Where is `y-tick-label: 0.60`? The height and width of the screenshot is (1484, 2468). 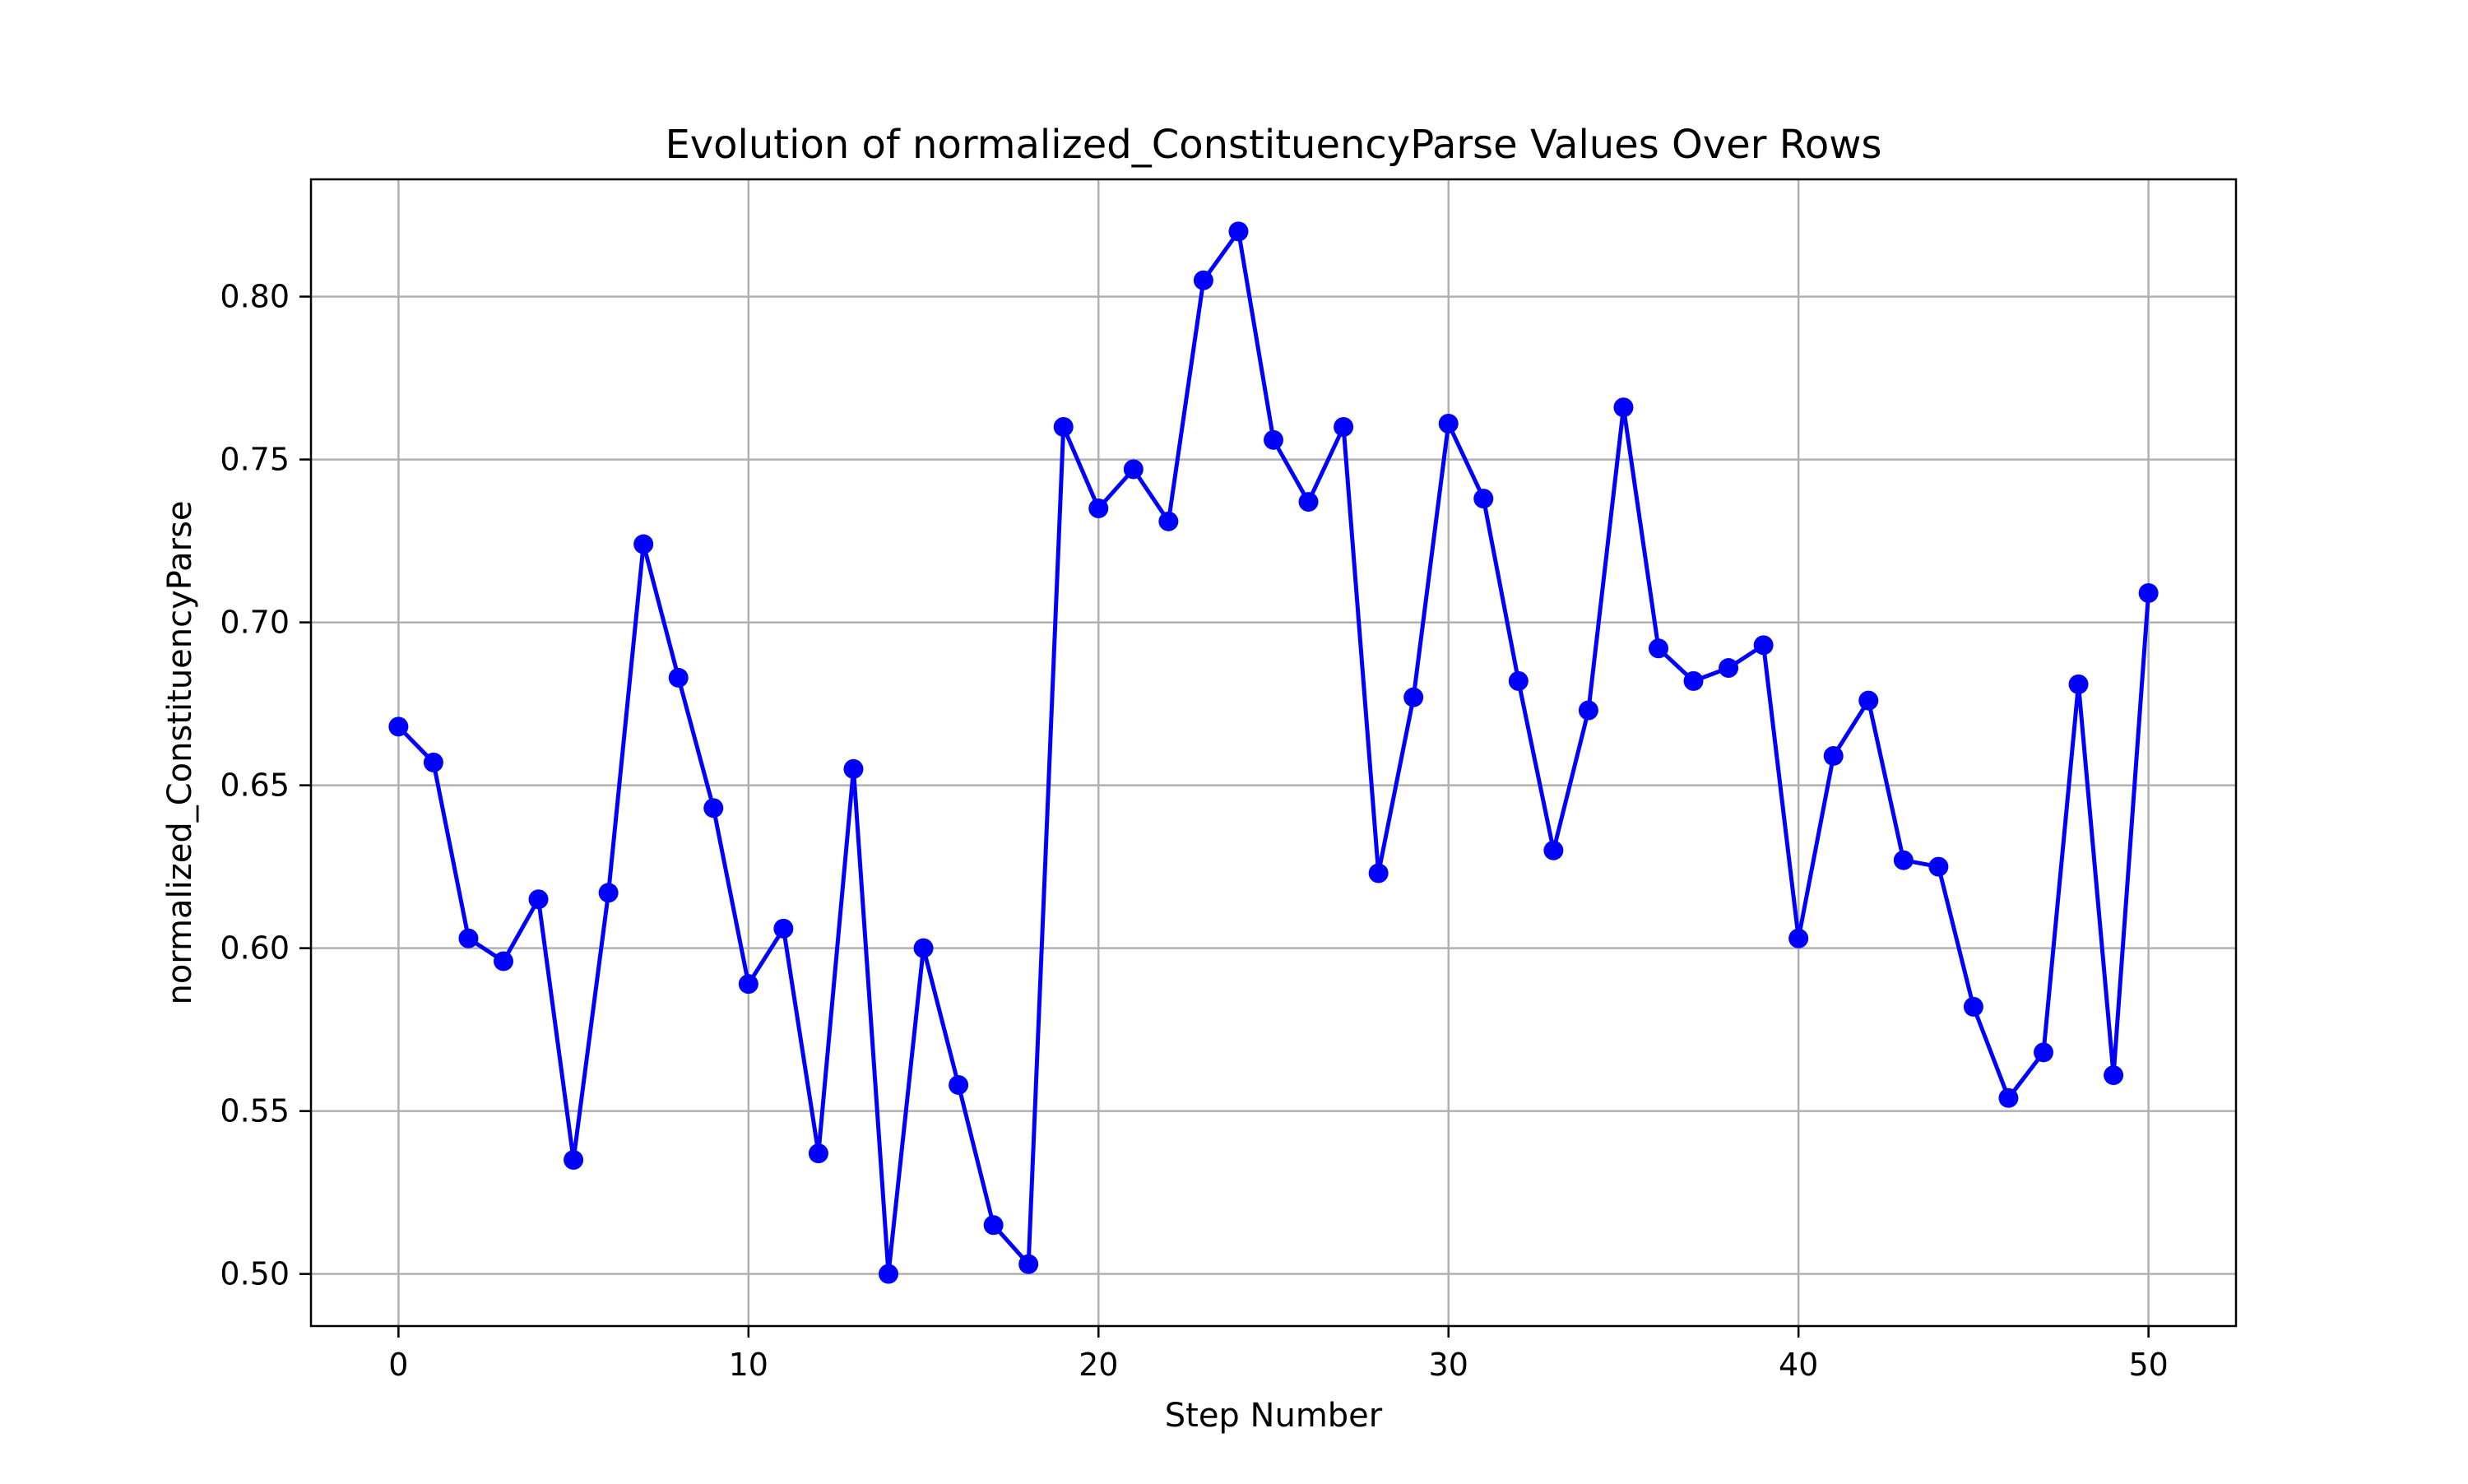
y-tick-label: 0.60 is located at coordinates (255, 948).